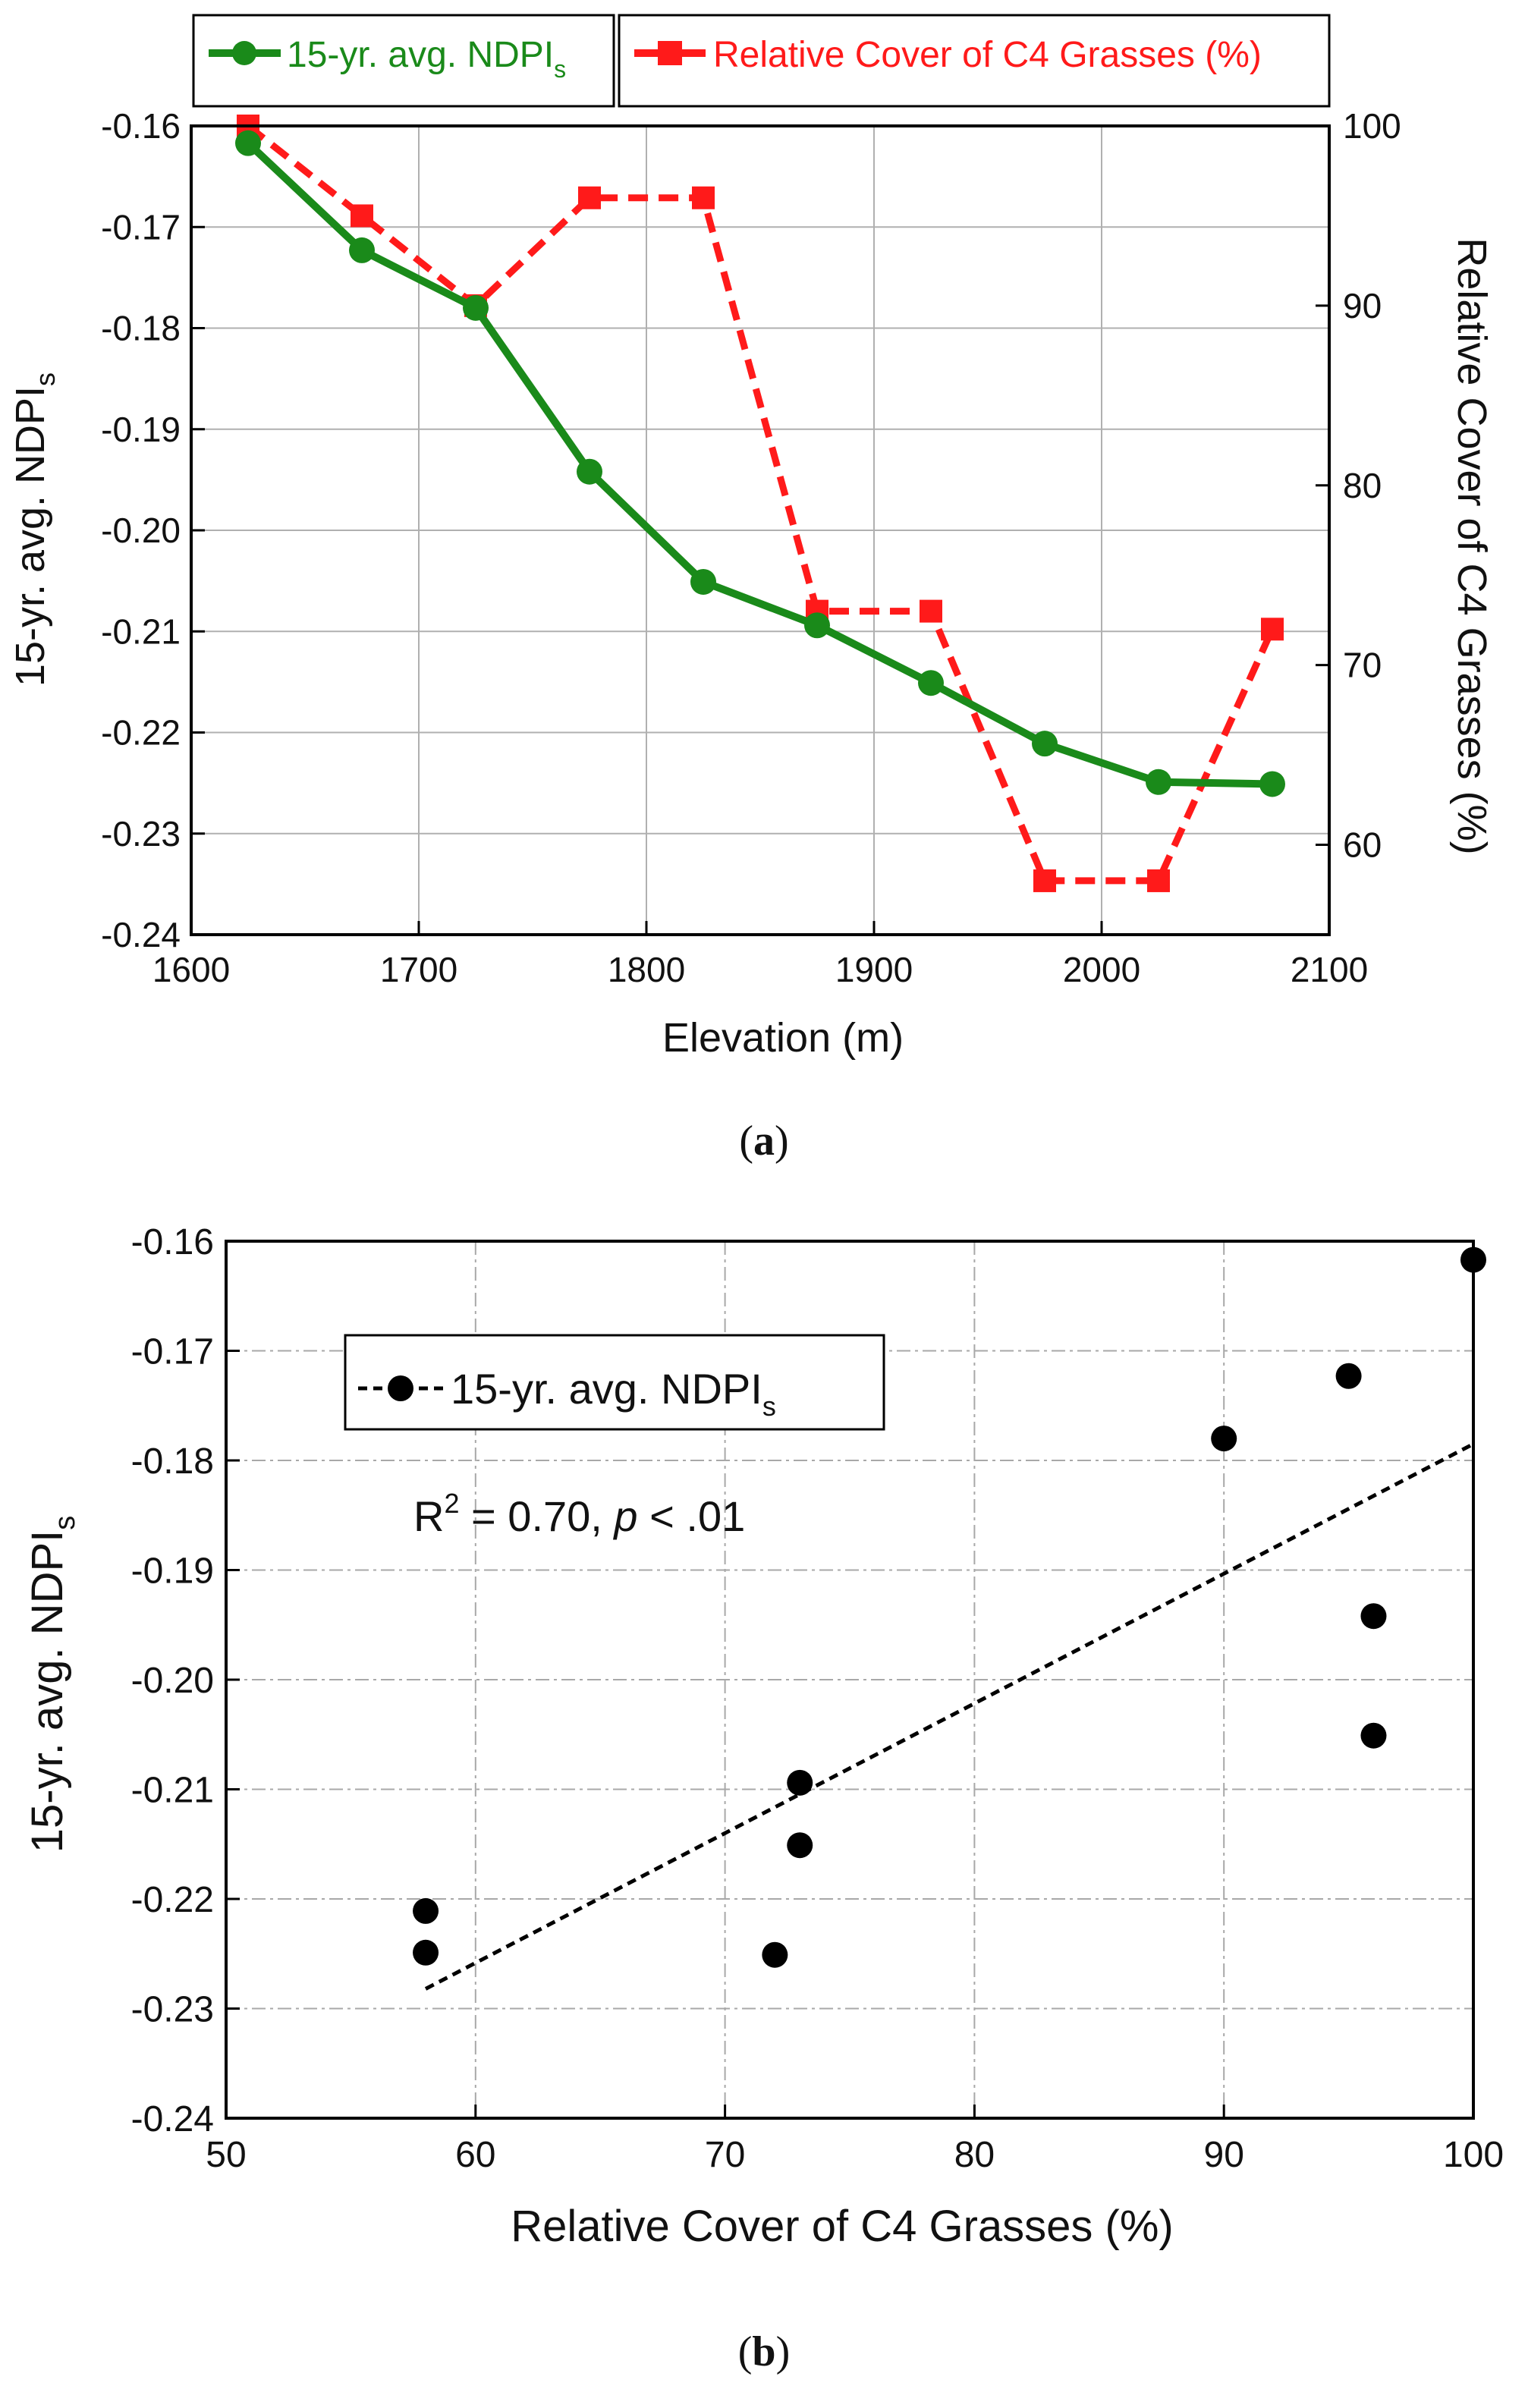 Image resolution: width=1528 pixels, height=2408 pixels. I want to click on x-tick-label-a: 1700, so click(418, 970).